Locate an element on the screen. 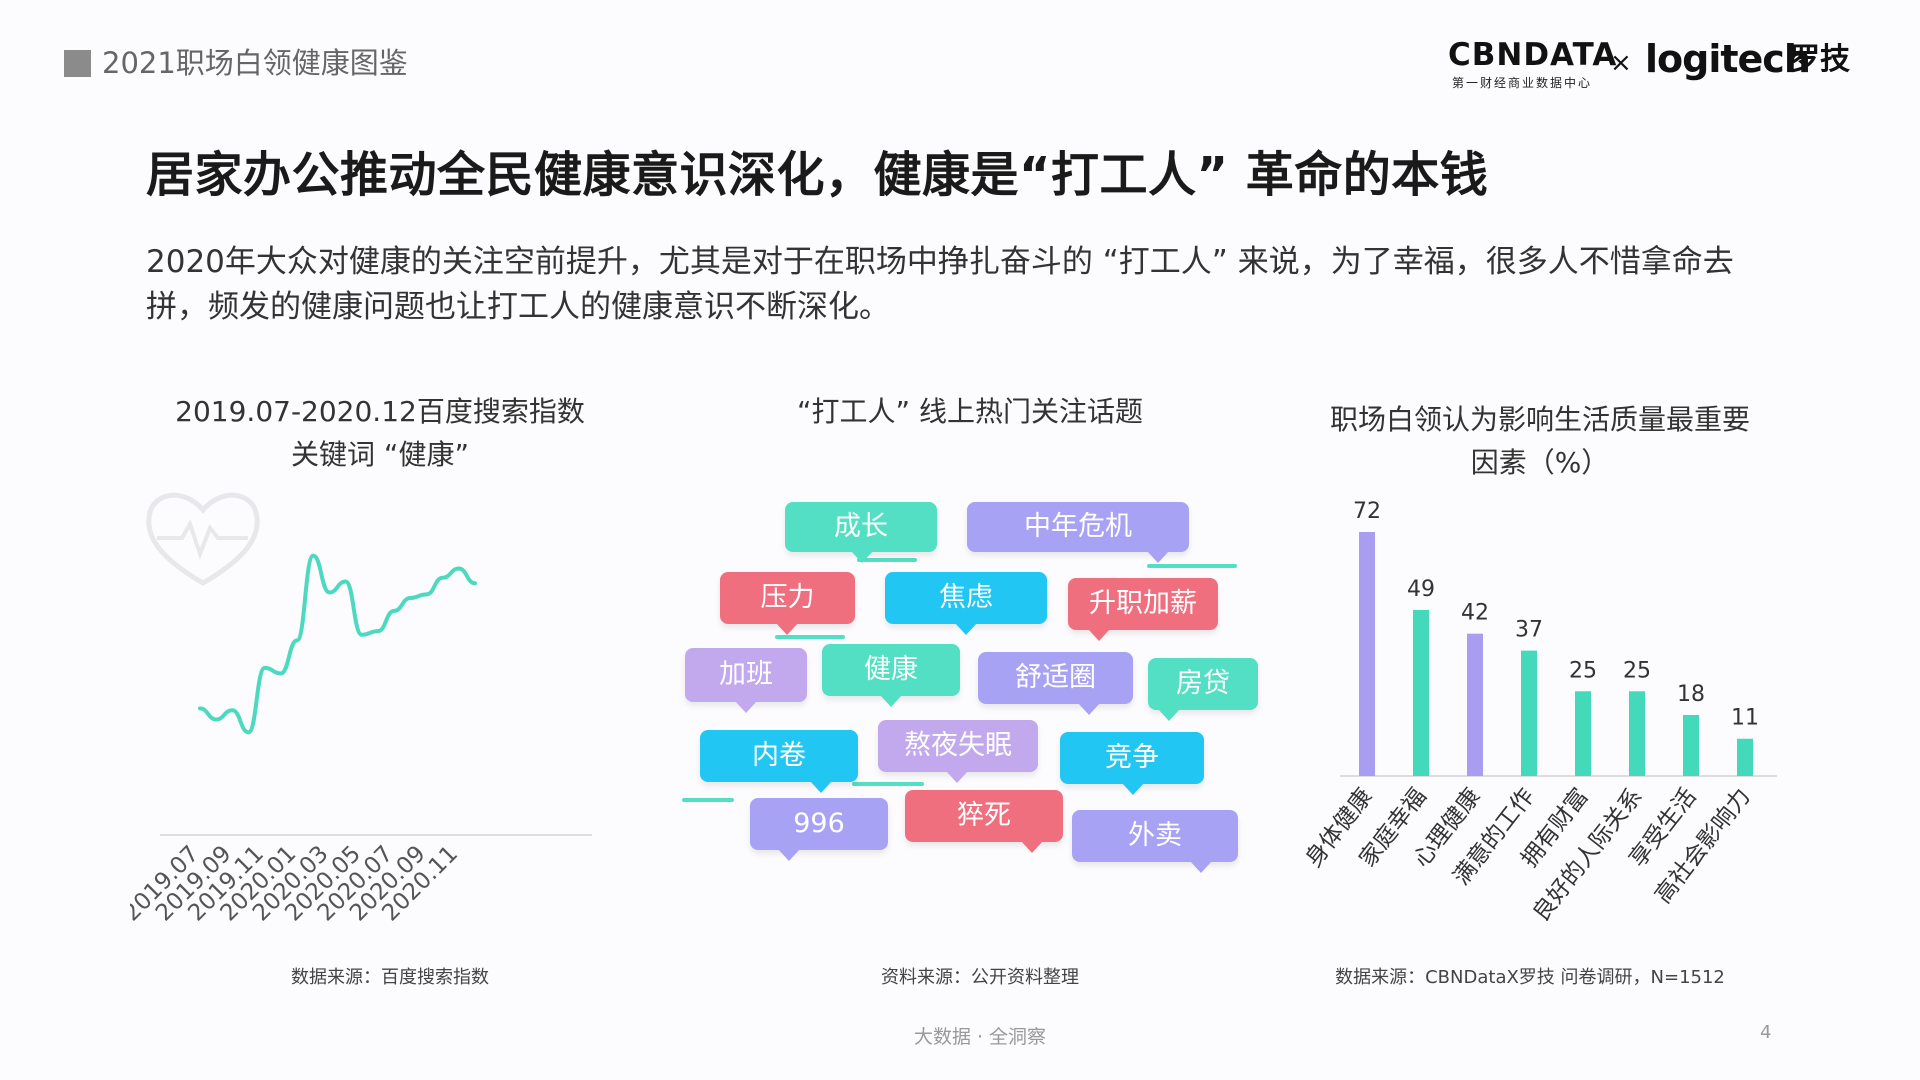 This screenshot has width=1920, height=1080. bar-value-label: 42 is located at coordinates (1475, 613).